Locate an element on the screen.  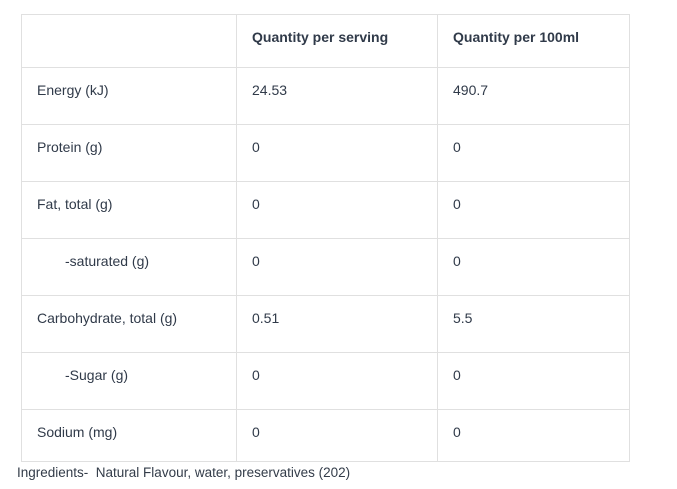
table-row-energy: Energy (kJ) 24.53 490.7 is located at coordinates (325, 96).